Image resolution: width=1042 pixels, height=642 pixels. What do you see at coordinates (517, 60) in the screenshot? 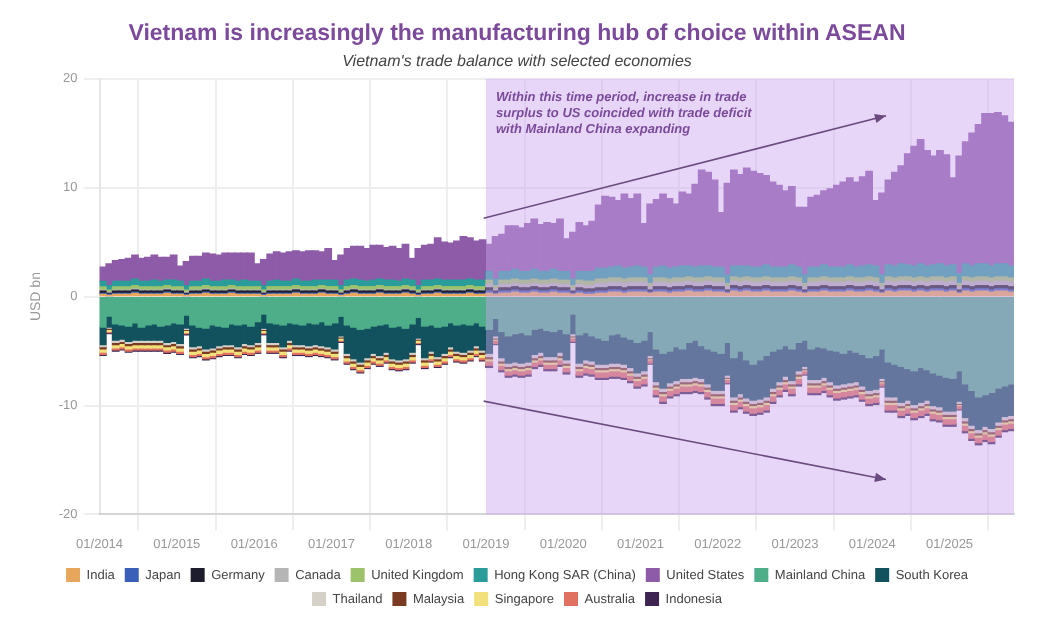
I see `chart-subtitle: Vietnam's trade balance with selected economies` at bounding box center [517, 60].